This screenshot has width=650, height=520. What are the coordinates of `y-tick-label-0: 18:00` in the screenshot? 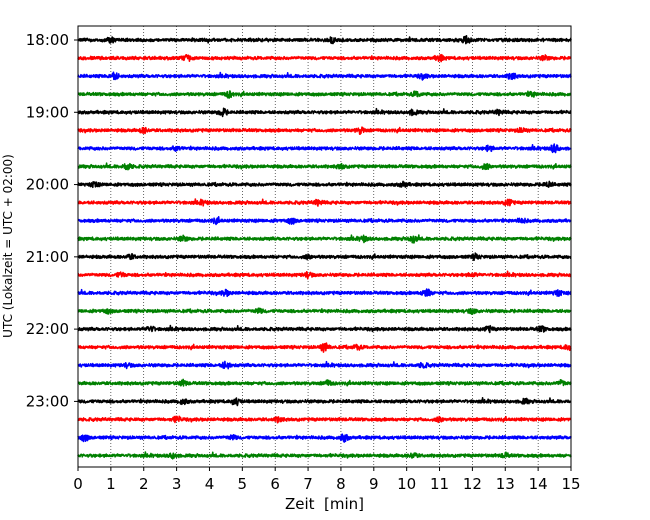 It's located at (47, 40).